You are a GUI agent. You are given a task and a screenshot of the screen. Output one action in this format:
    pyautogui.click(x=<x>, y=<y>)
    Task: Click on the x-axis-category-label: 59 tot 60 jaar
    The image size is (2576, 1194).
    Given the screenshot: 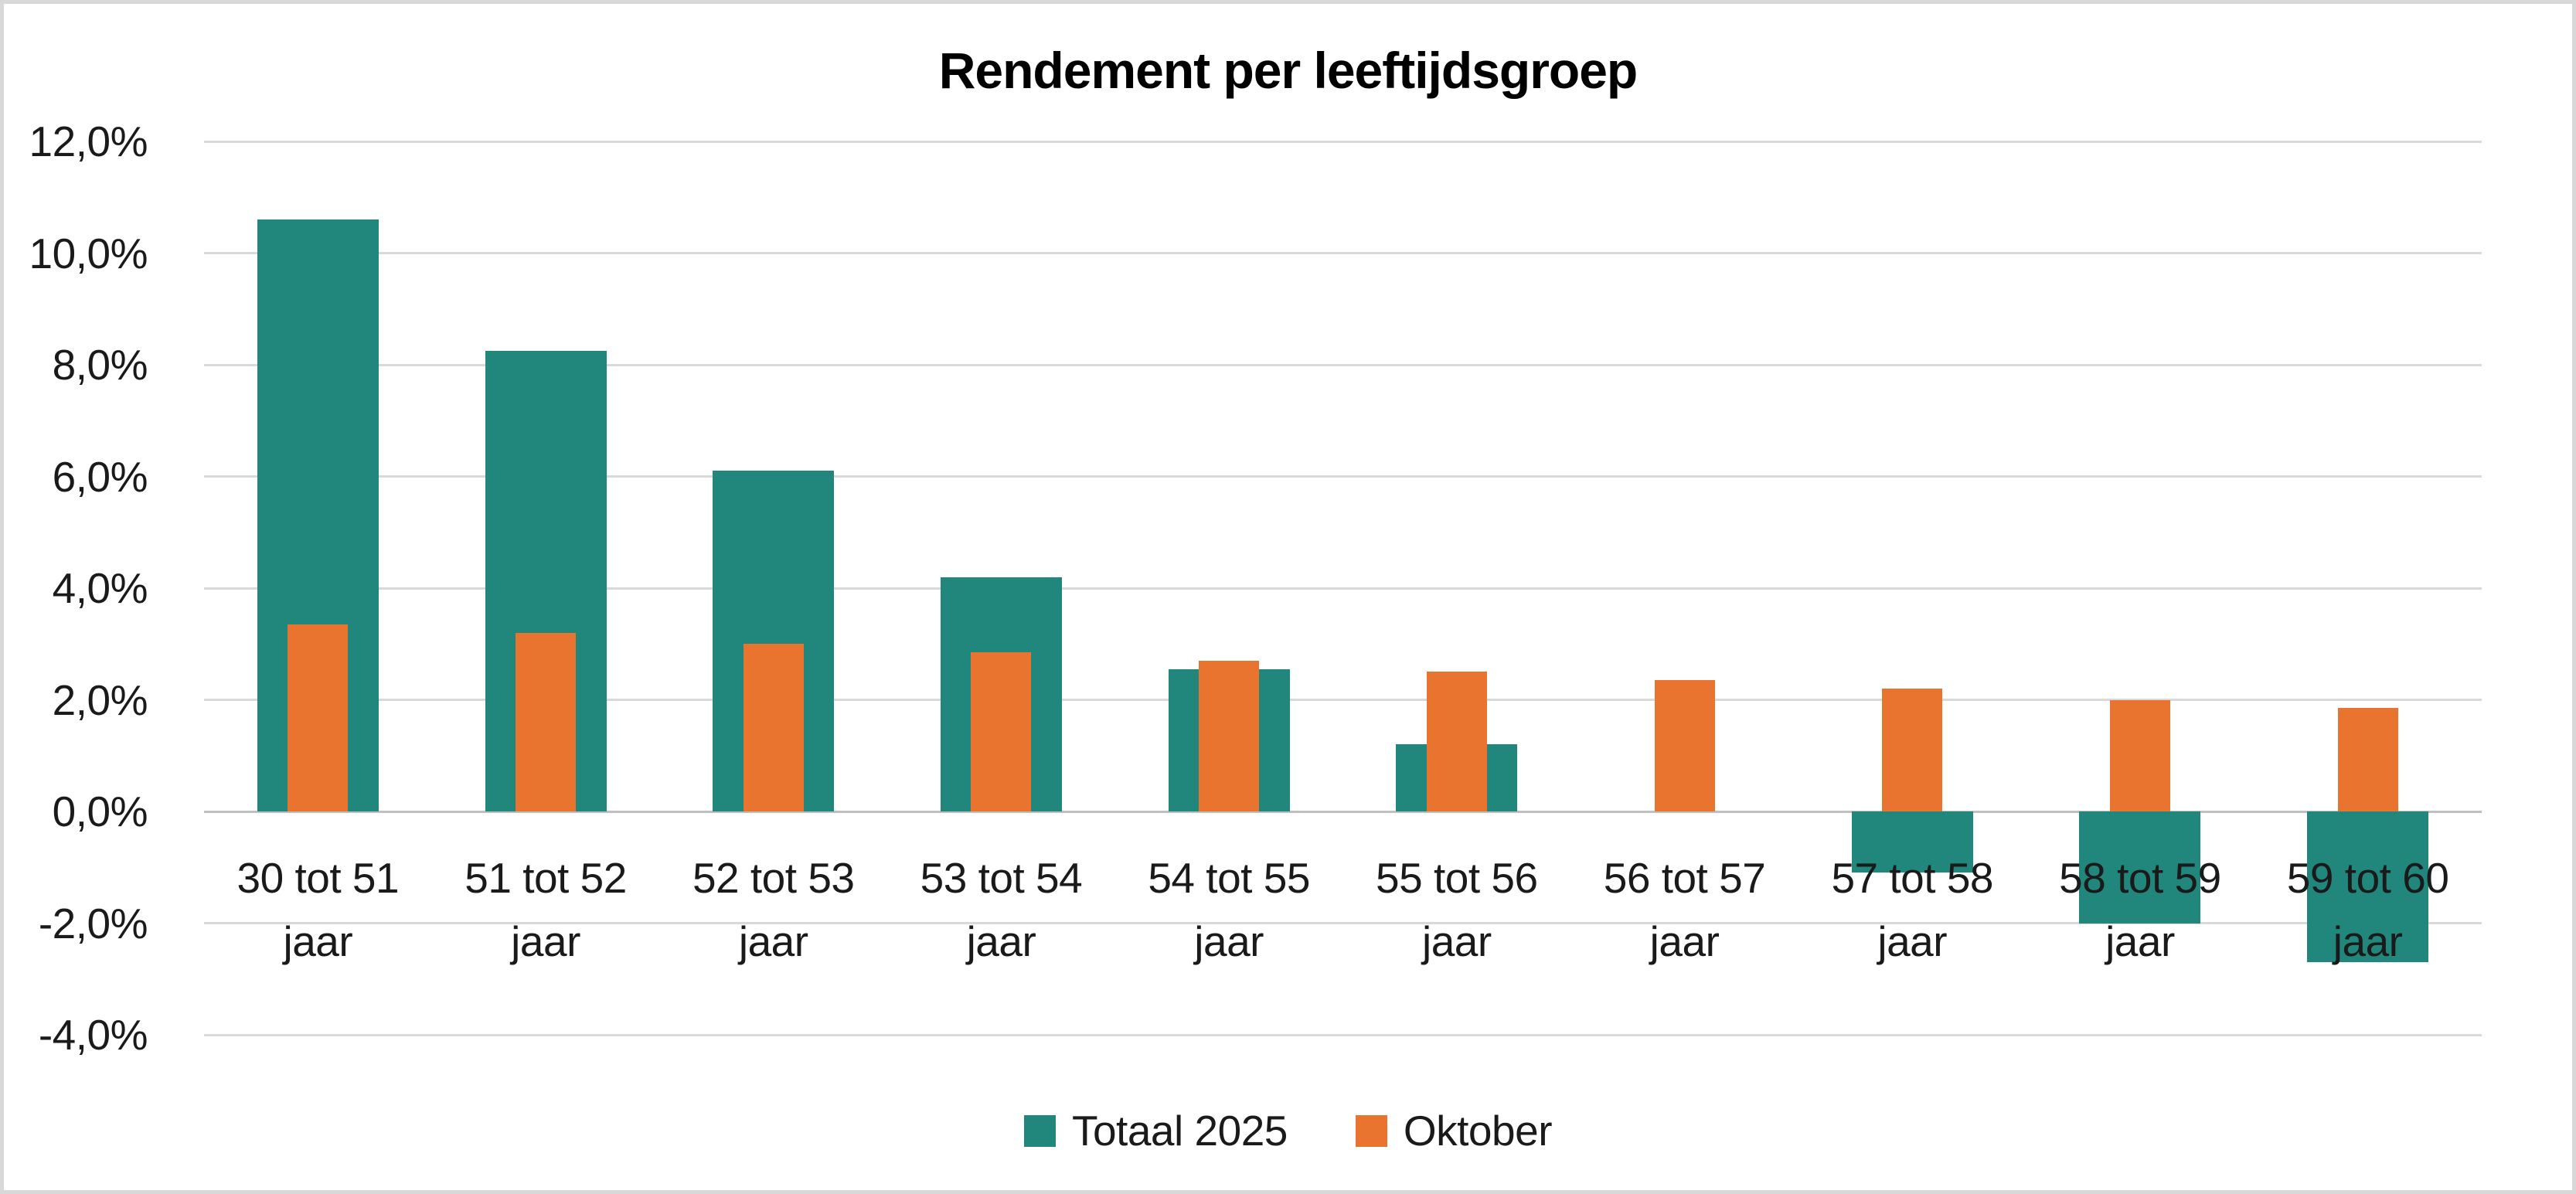 What is the action you would take?
    pyautogui.click(x=2367, y=910)
    